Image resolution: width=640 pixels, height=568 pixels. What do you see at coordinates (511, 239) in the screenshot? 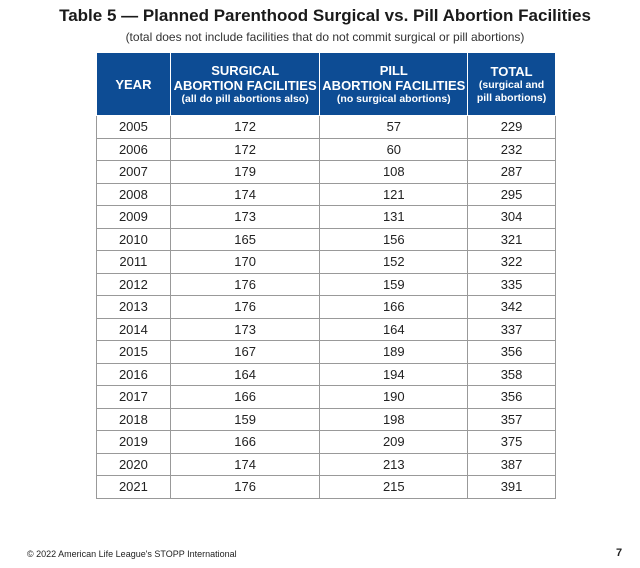
I see `table-cell: 321` at bounding box center [511, 239].